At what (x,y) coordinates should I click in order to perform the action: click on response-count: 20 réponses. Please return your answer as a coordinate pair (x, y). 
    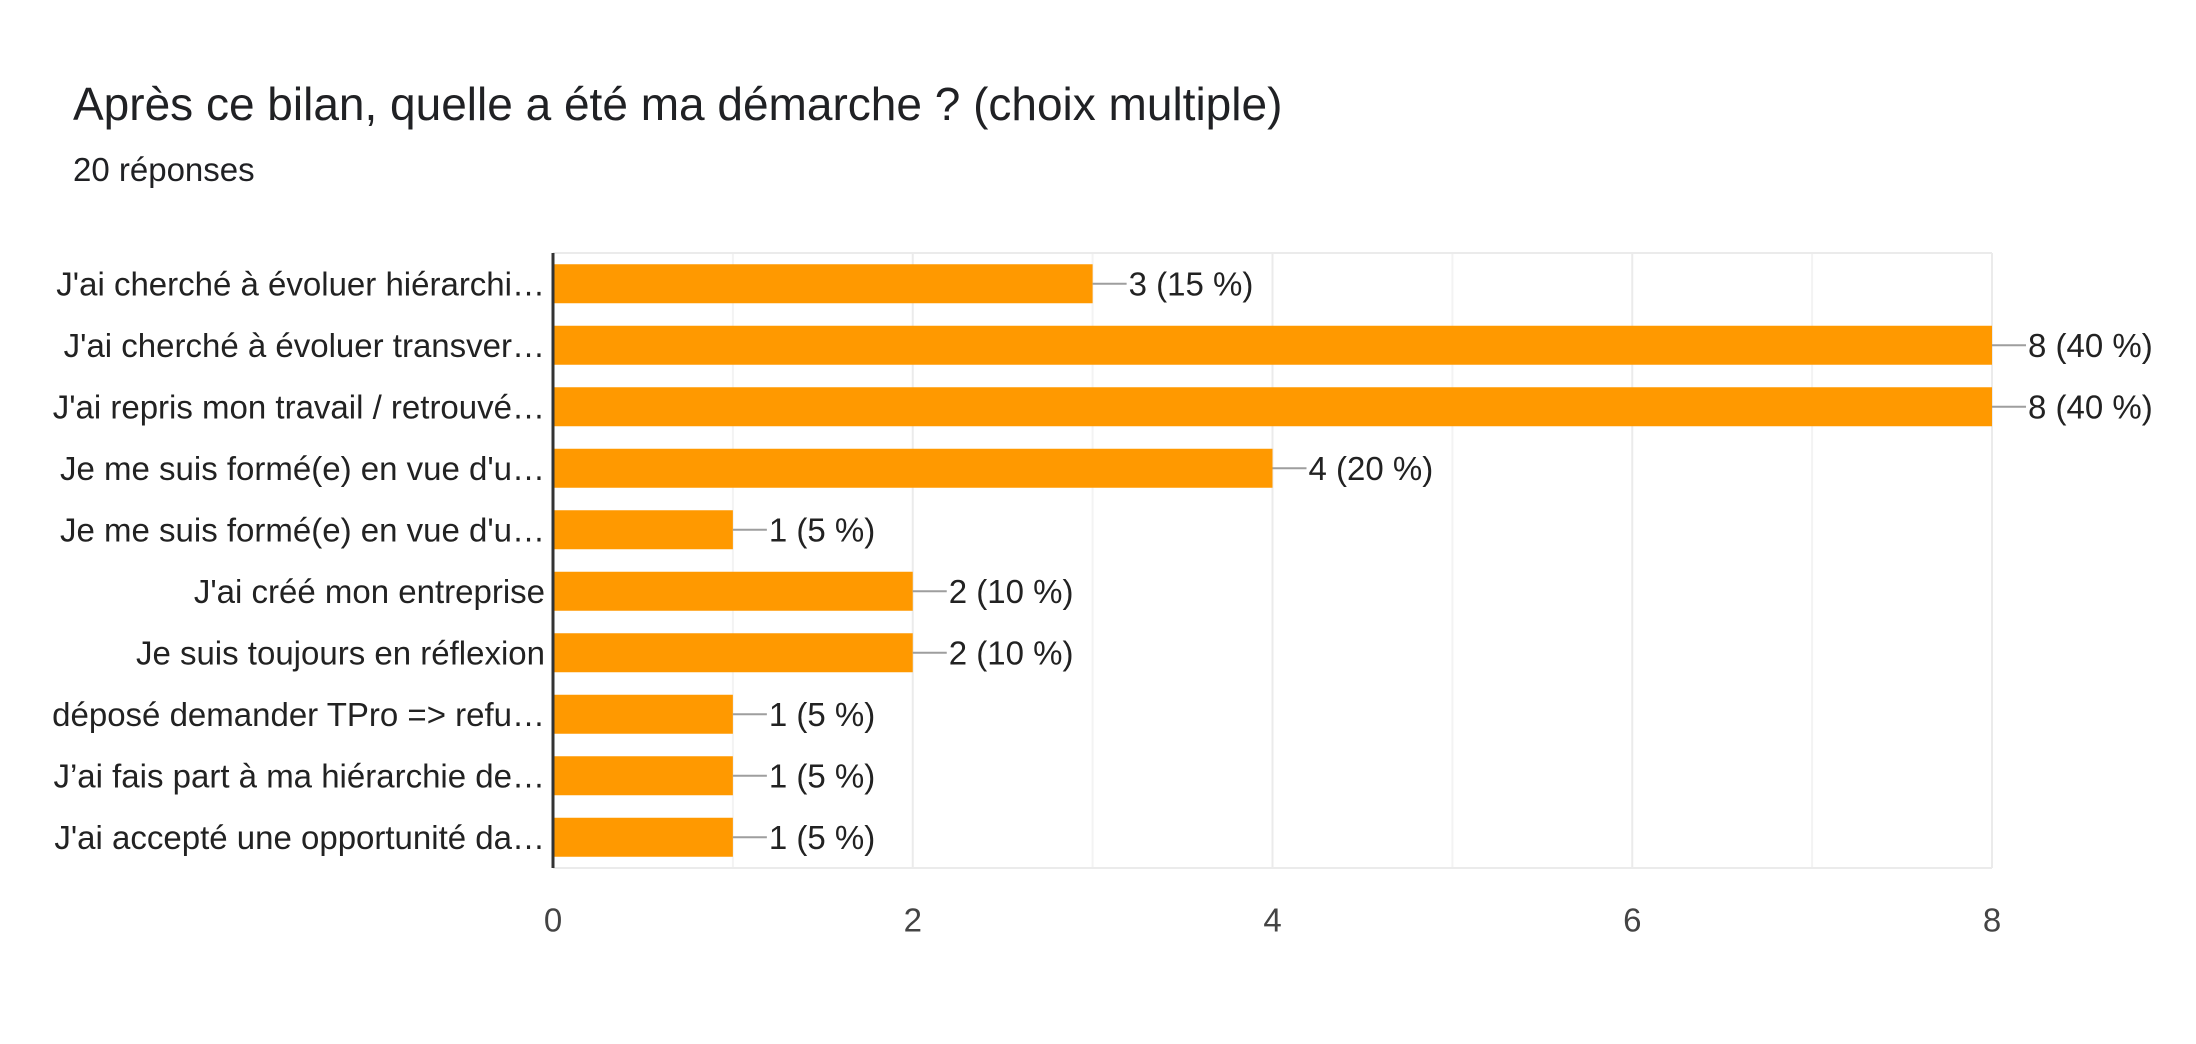
    Looking at the image, I should click on (164, 169).